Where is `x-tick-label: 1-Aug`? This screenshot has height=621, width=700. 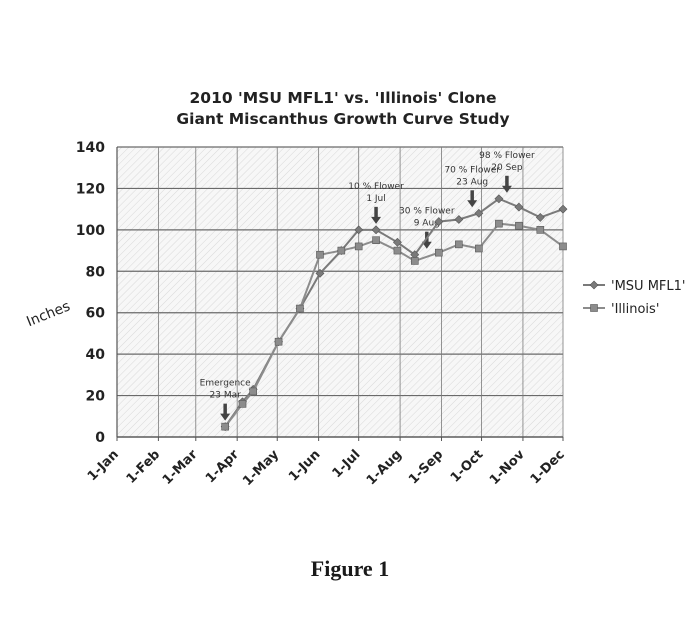
x-tick-label: 1-Aug is located at coordinates (384, 467).